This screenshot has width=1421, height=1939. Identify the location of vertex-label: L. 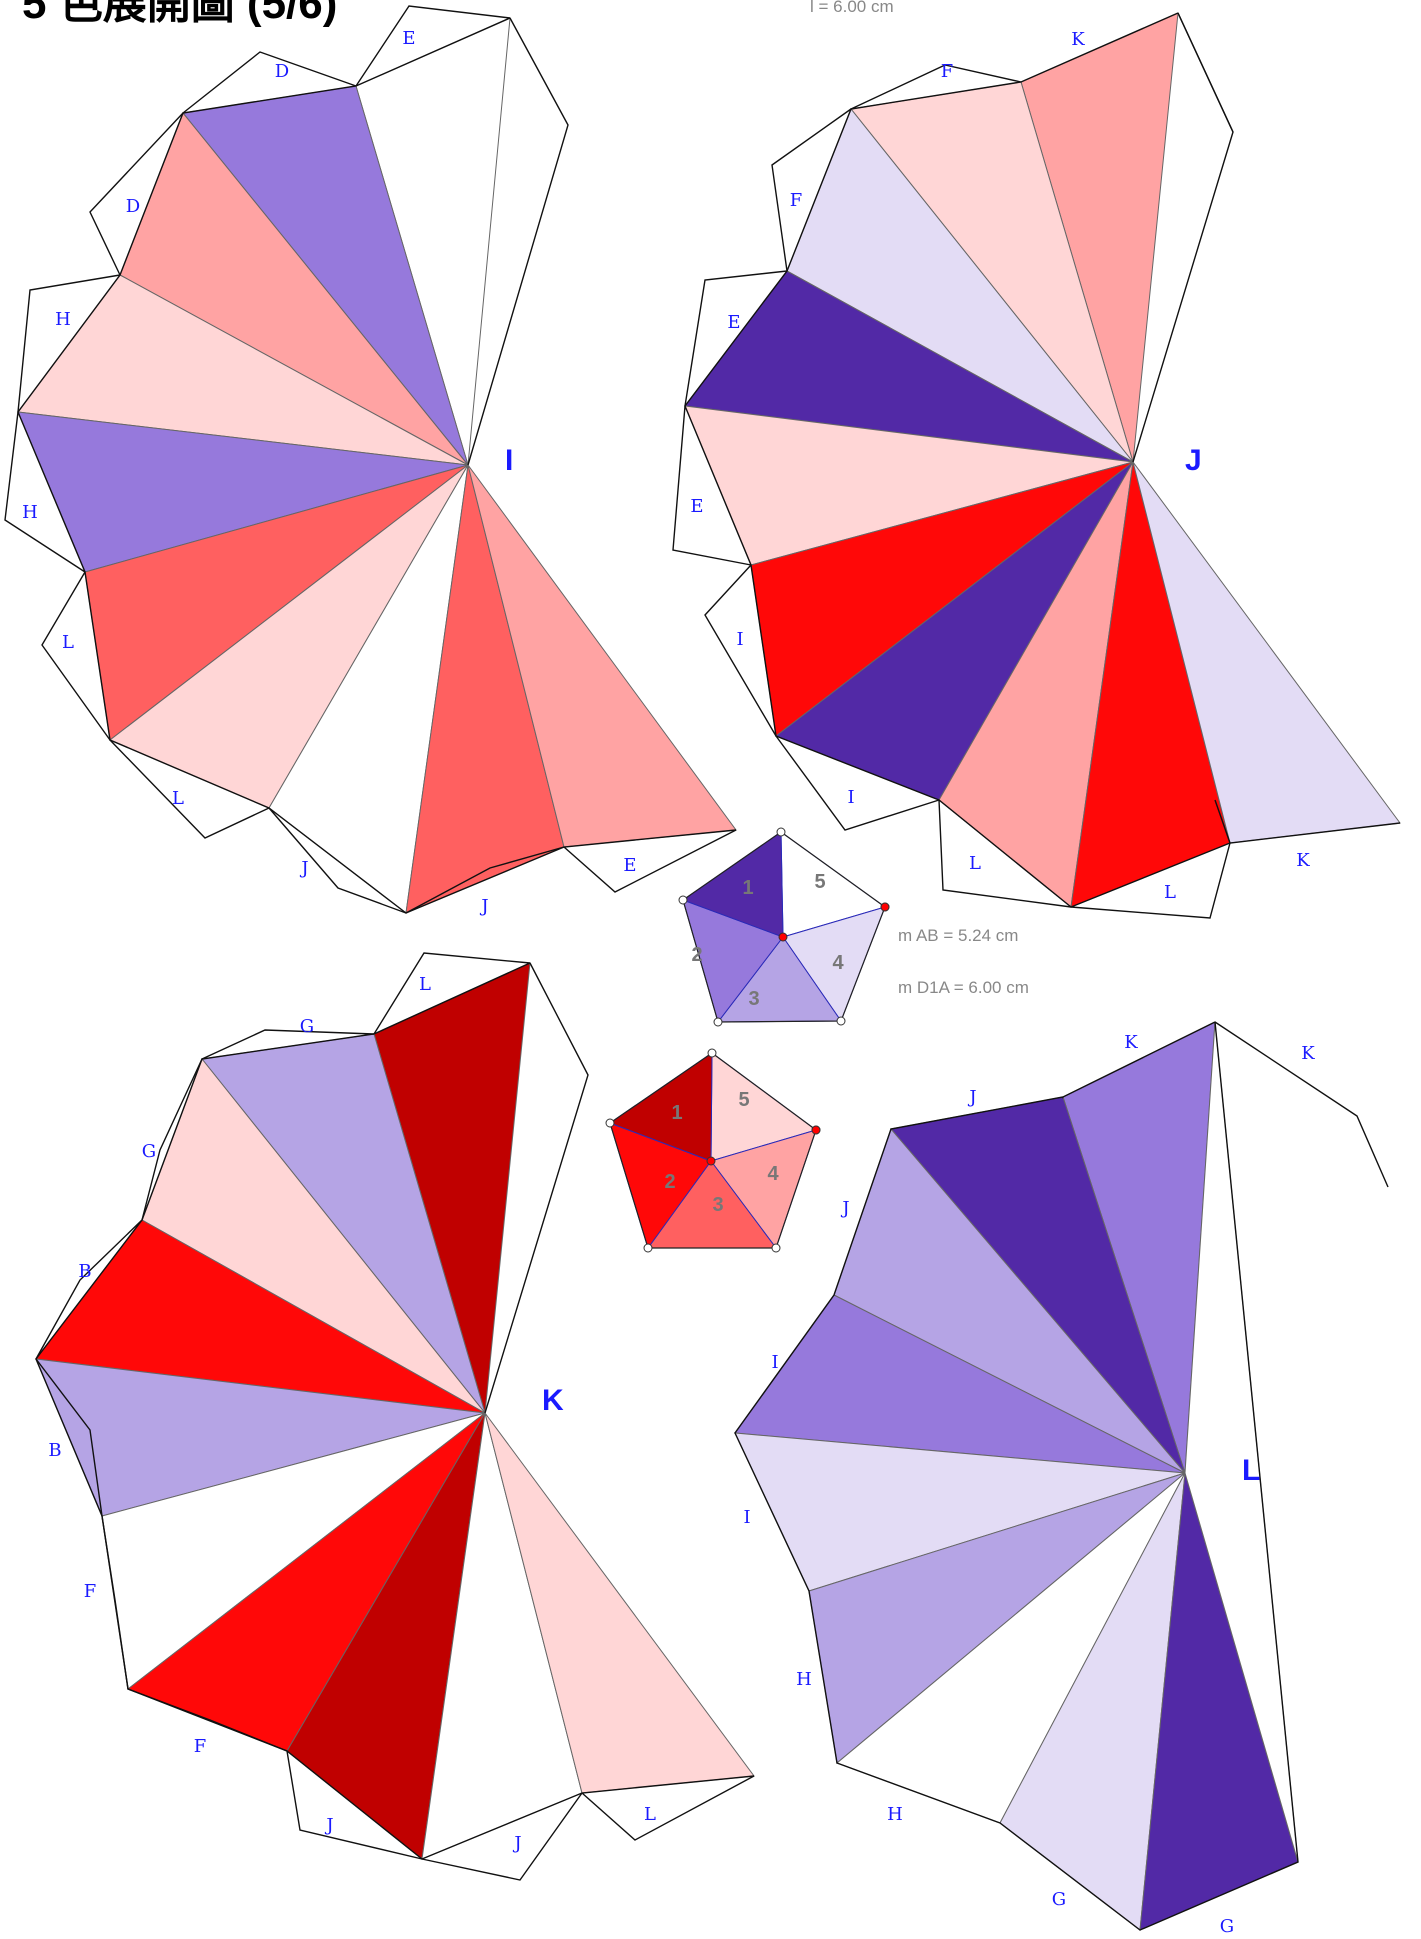
(1251, 1470).